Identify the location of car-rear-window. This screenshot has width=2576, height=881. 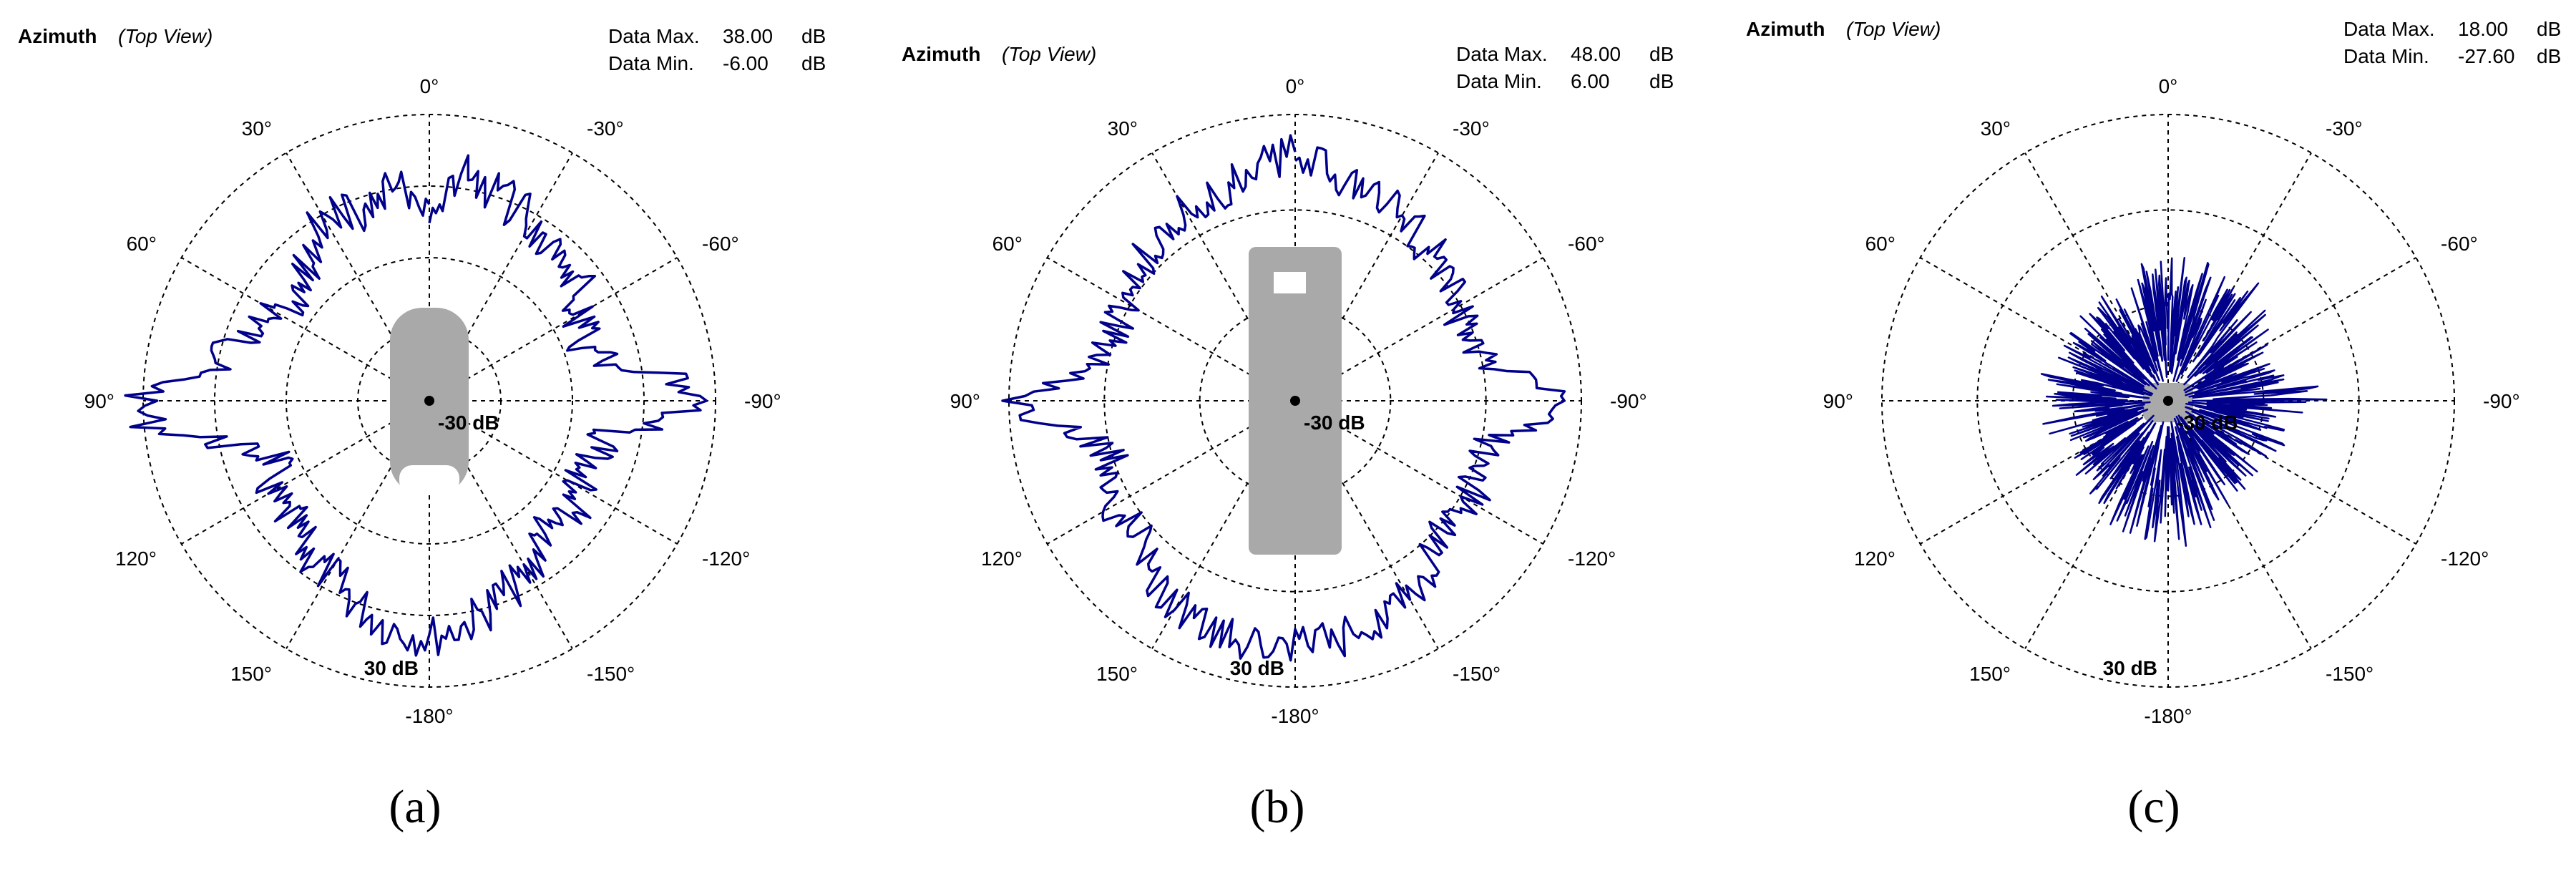
(429, 479).